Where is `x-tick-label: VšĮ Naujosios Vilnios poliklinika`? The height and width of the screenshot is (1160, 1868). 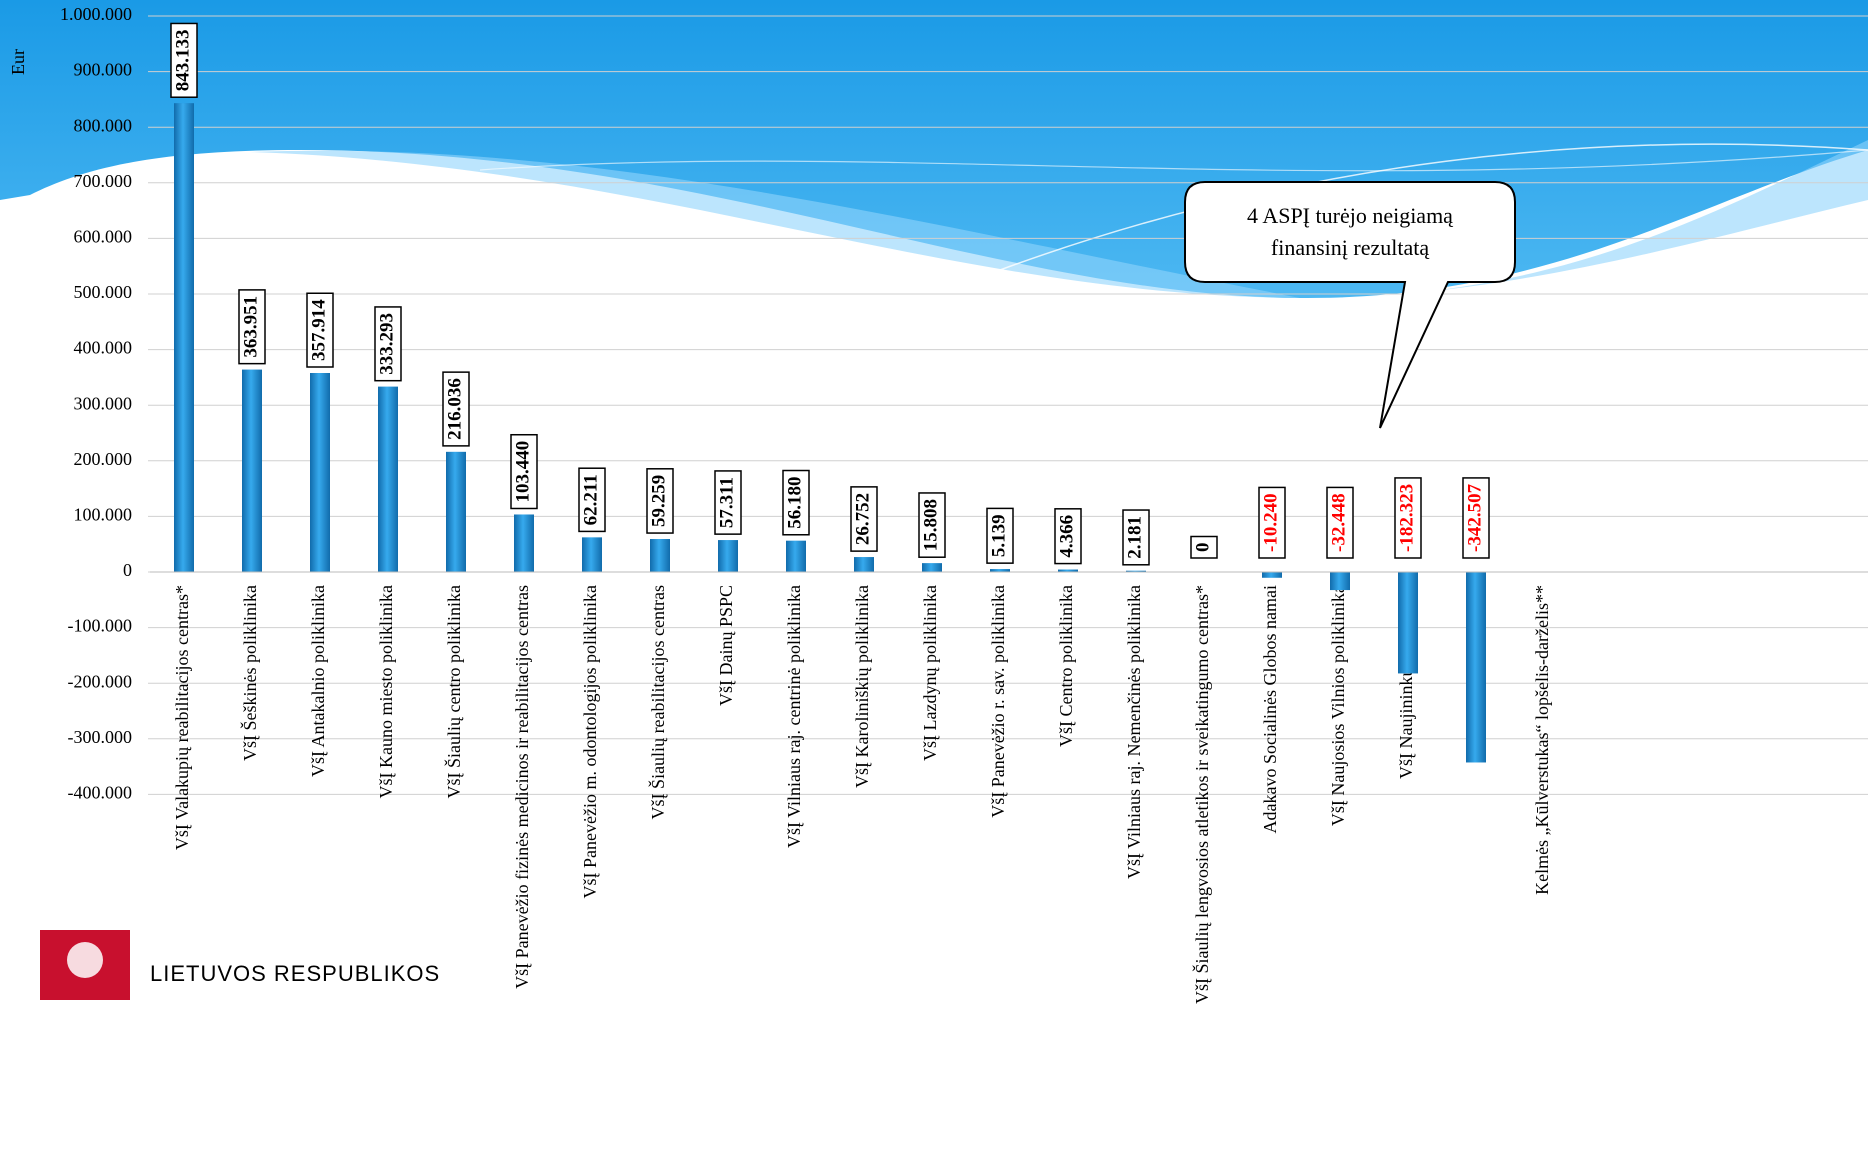 x-tick-label: VšĮ Naujosios Vilnios poliklinika is located at coordinates (1338, 705).